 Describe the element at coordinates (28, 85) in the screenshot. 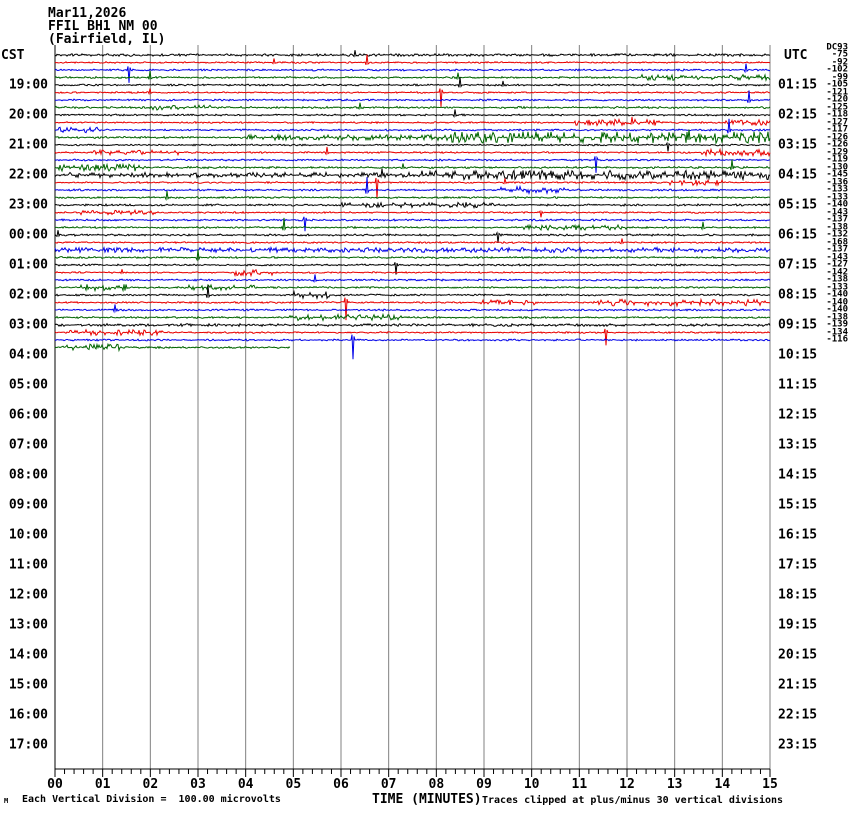

I see `cst-label: 19:00` at that location.